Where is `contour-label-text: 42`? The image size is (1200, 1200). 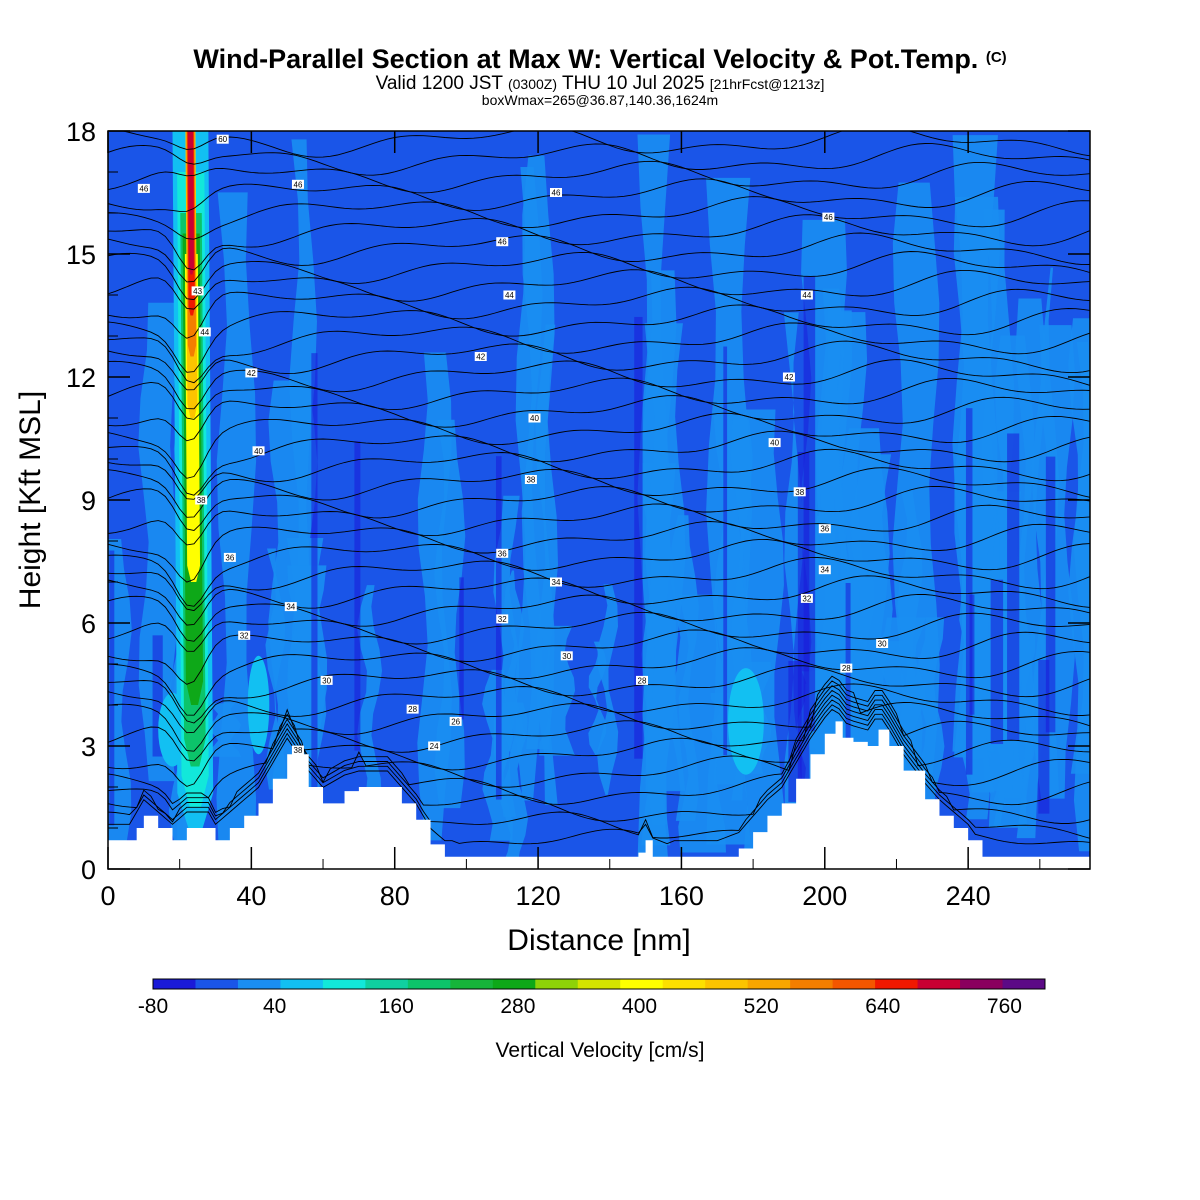
contour-label-text: 42 is located at coordinates (480, 357).